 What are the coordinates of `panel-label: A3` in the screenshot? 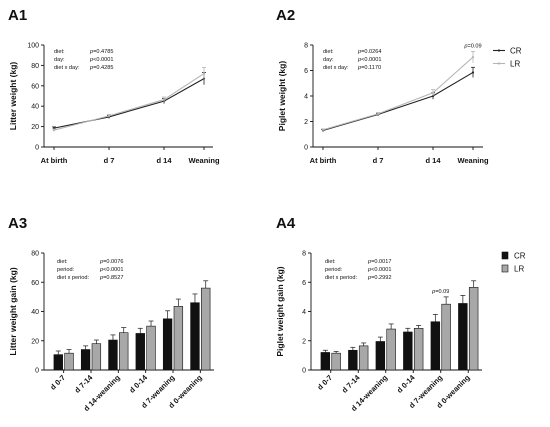 It's located at (17, 223).